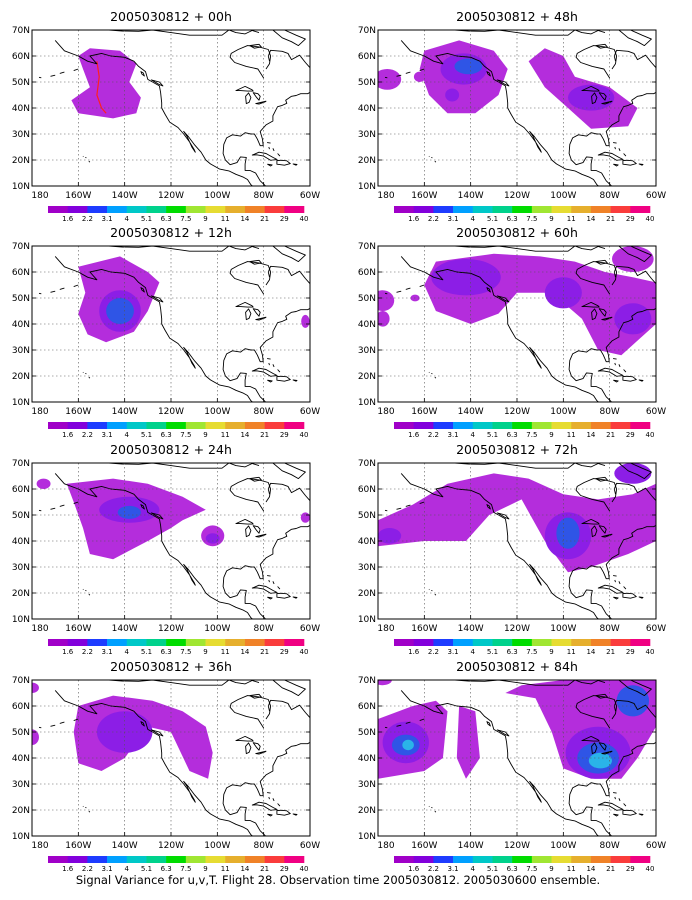 The width and height of the screenshot is (692, 900). Describe the element at coordinates (571, 219) in the screenshot. I see `colorbar-label: 11` at that location.